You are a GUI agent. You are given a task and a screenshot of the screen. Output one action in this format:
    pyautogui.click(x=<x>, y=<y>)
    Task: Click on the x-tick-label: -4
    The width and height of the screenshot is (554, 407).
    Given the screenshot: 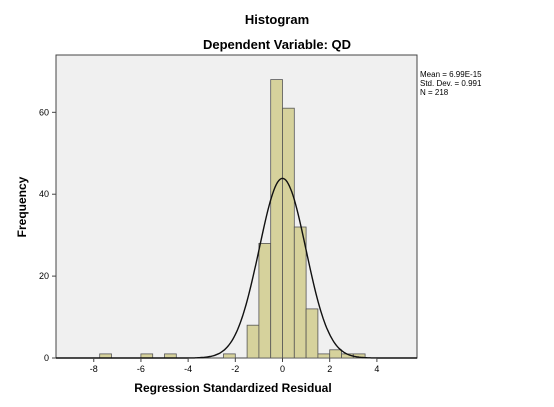 What is the action you would take?
    pyautogui.click(x=188, y=369)
    